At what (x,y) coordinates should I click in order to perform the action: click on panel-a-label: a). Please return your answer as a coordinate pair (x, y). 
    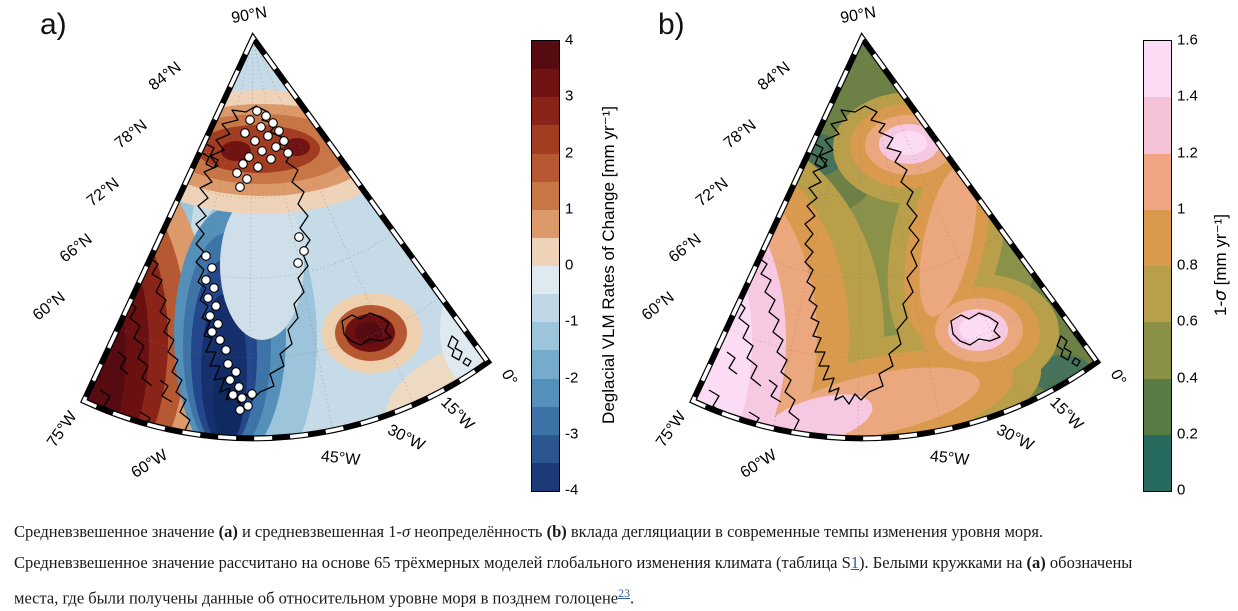
    Looking at the image, I should click on (53, 24).